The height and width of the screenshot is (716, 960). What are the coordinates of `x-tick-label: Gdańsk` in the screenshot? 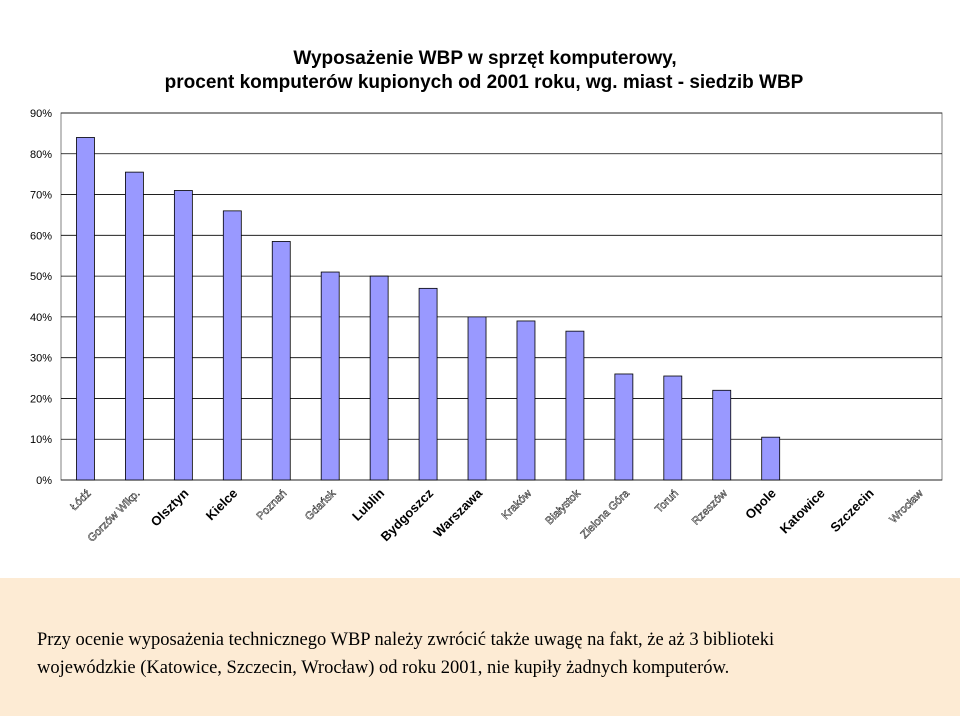 It's located at (321, 505).